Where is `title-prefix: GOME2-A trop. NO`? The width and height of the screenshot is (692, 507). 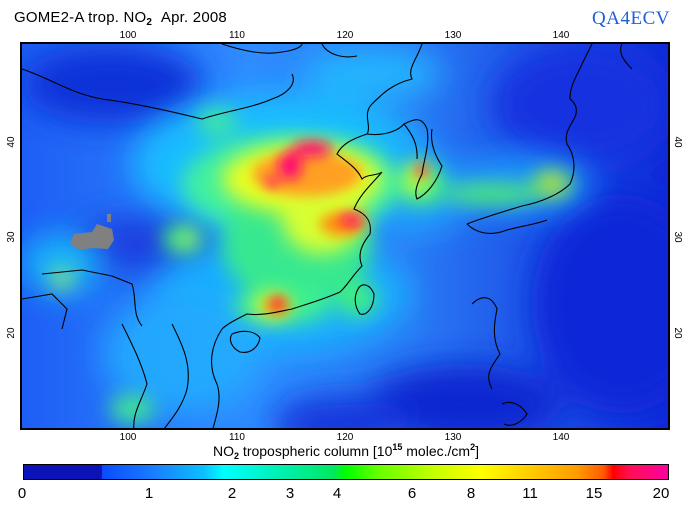 title-prefix: GOME2-A trop. NO is located at coordinates (80, 17).